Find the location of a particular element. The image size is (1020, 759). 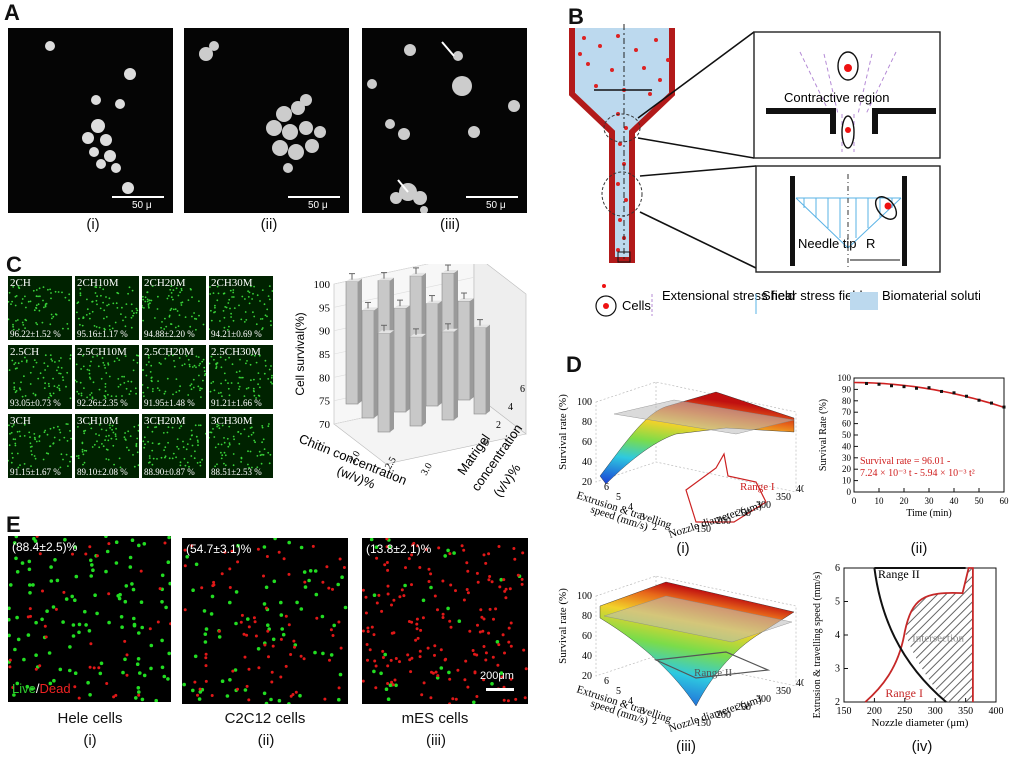

range-ii-boundary is located at coordinates (910, 635).